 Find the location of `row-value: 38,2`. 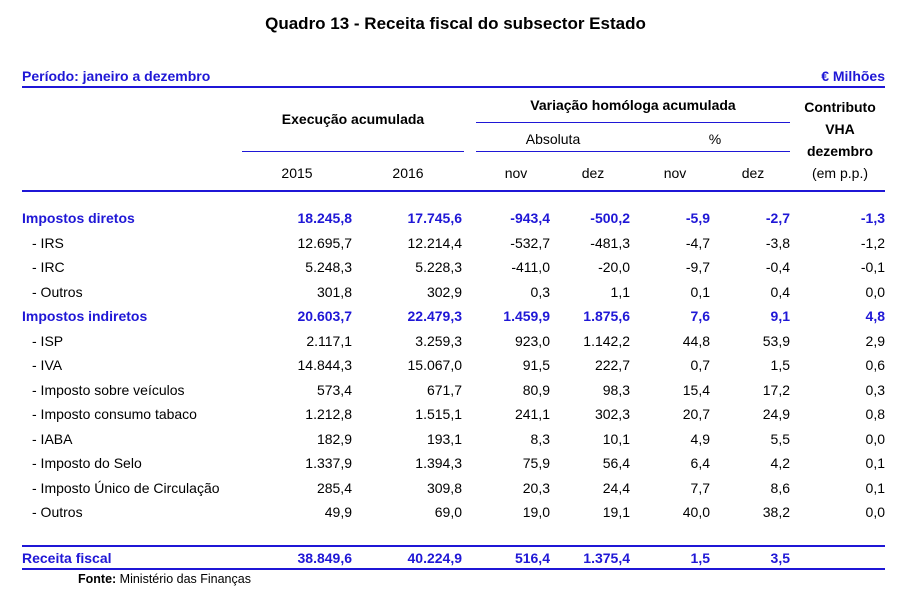

row-value: 38,2 is located at coordinates (776, 512).